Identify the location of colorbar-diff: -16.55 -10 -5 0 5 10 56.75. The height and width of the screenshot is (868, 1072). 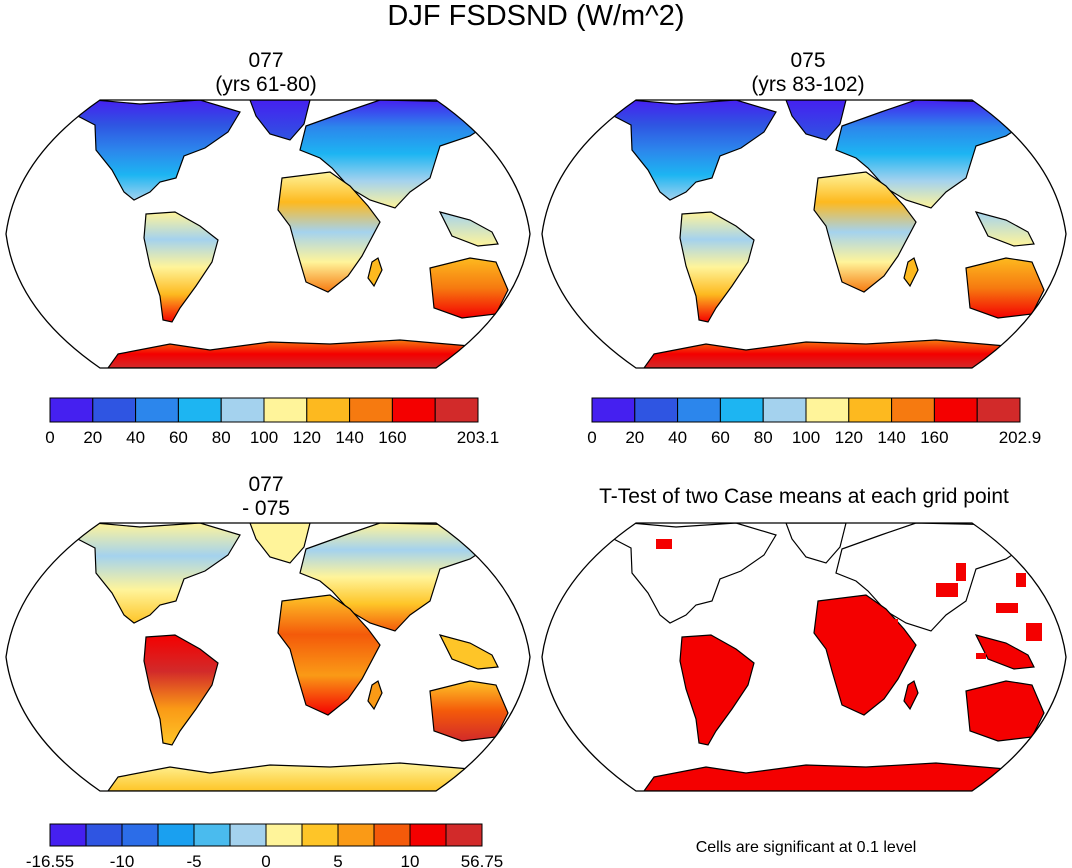
(265, 845).